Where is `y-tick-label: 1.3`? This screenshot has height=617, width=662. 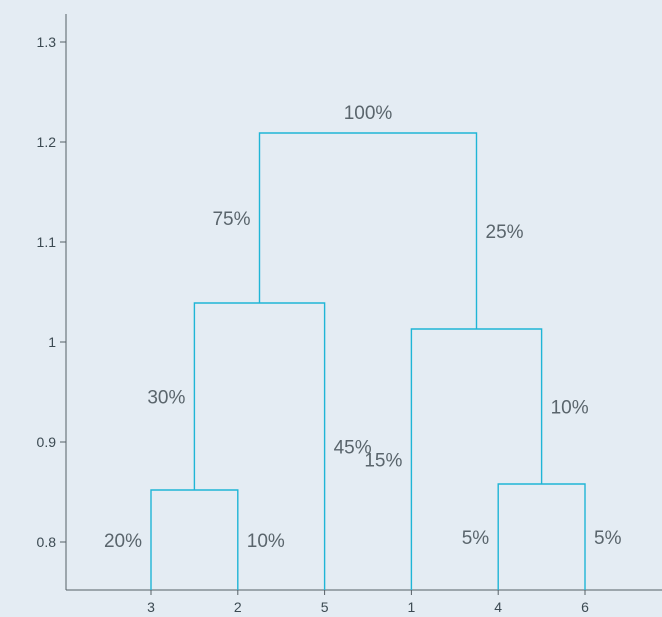
y-tick-label: 1.3 is located at coordinates (47, 42).